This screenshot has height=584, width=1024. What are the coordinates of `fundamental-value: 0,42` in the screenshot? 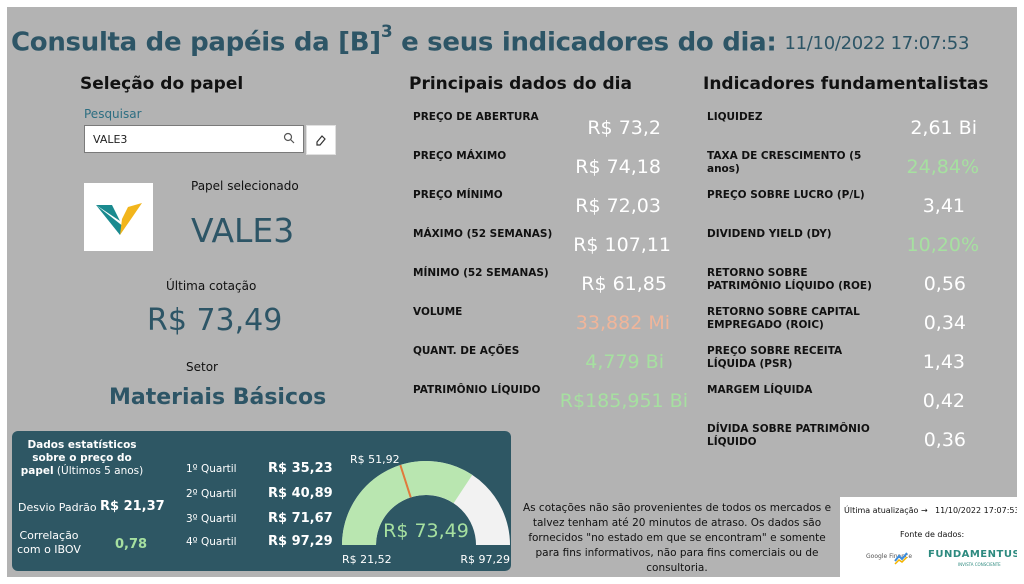 It's located at (943, 401).